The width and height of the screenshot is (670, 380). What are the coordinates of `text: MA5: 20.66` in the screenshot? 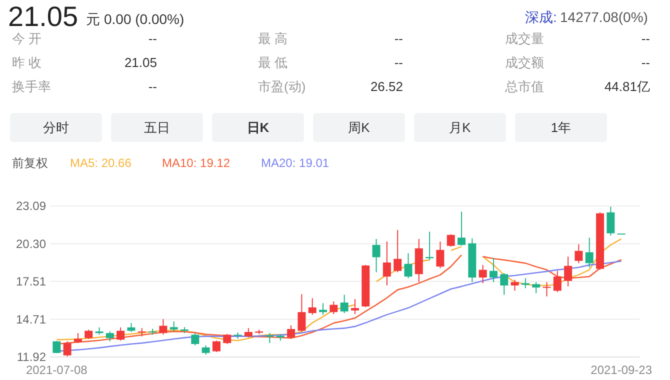 It's located at (101, 163).